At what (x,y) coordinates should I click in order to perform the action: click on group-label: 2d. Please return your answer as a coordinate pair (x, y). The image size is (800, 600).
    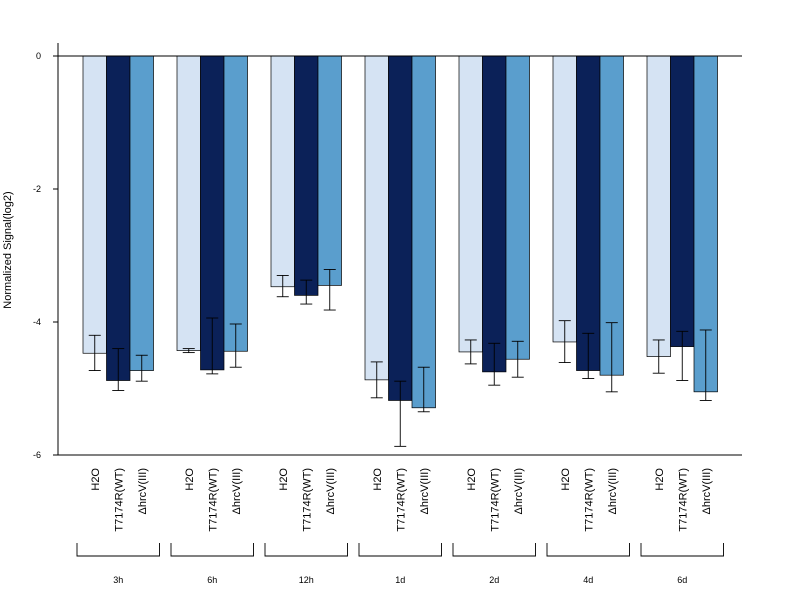
    Looking at the image, I should click on (494, 580).